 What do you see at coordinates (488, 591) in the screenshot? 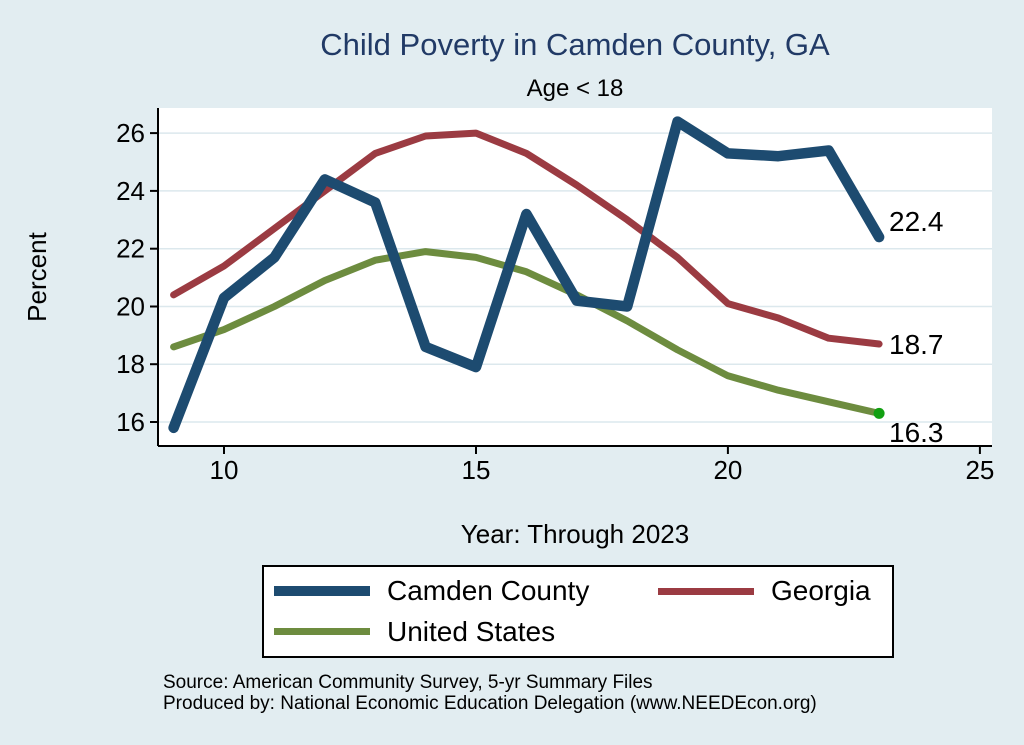
I see `legend-label-camden-county: Camden County` at bounding box center [488, 591].